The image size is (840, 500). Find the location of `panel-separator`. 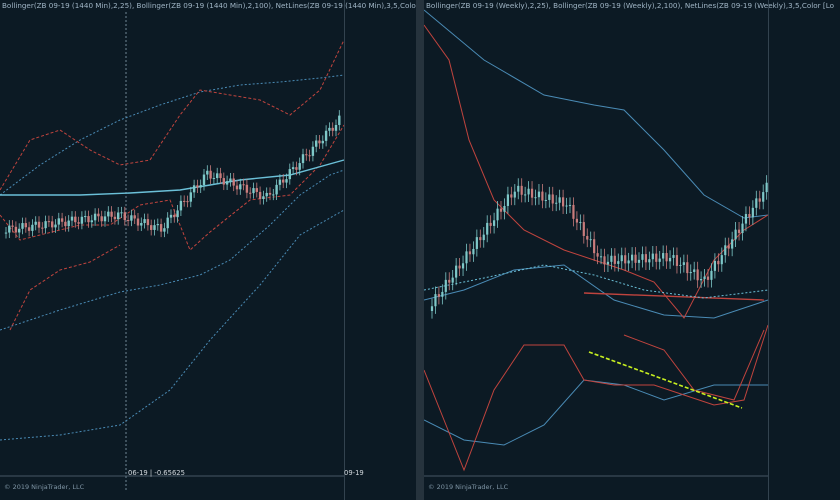

panel-separator is located at coordinates (420, 250).